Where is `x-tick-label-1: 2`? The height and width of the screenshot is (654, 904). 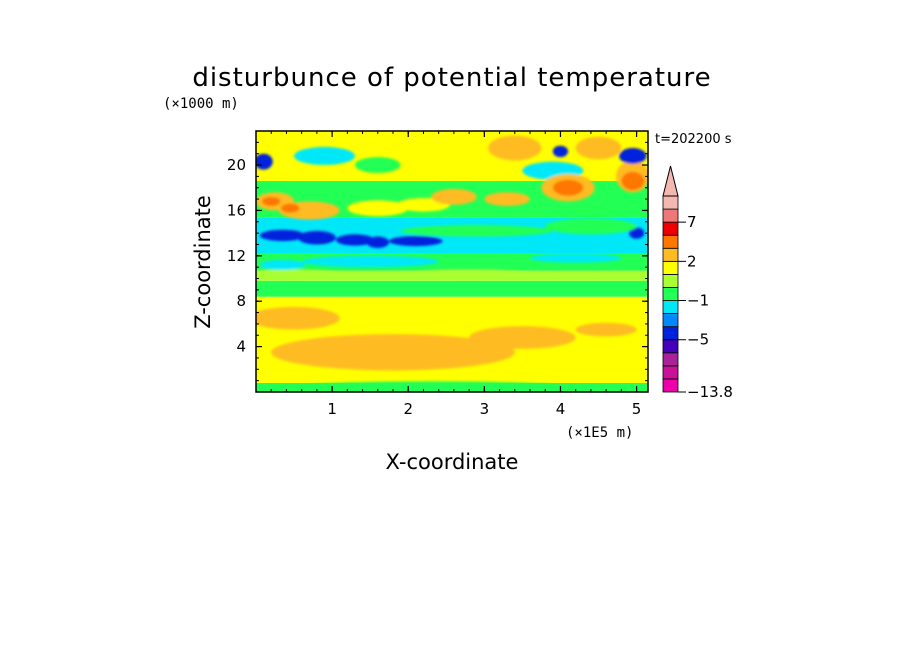
x-tick-label-1: 2 is located at coordinates (408, 409).